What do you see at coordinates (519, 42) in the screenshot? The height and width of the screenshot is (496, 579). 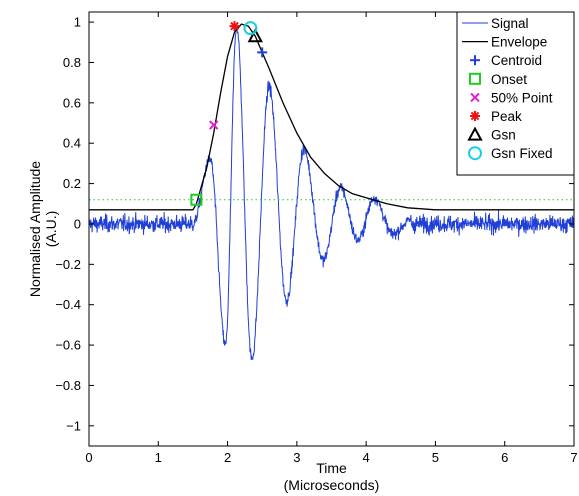 I see `legend-label-envelope: Envelope` at bounding box center [519, 42].